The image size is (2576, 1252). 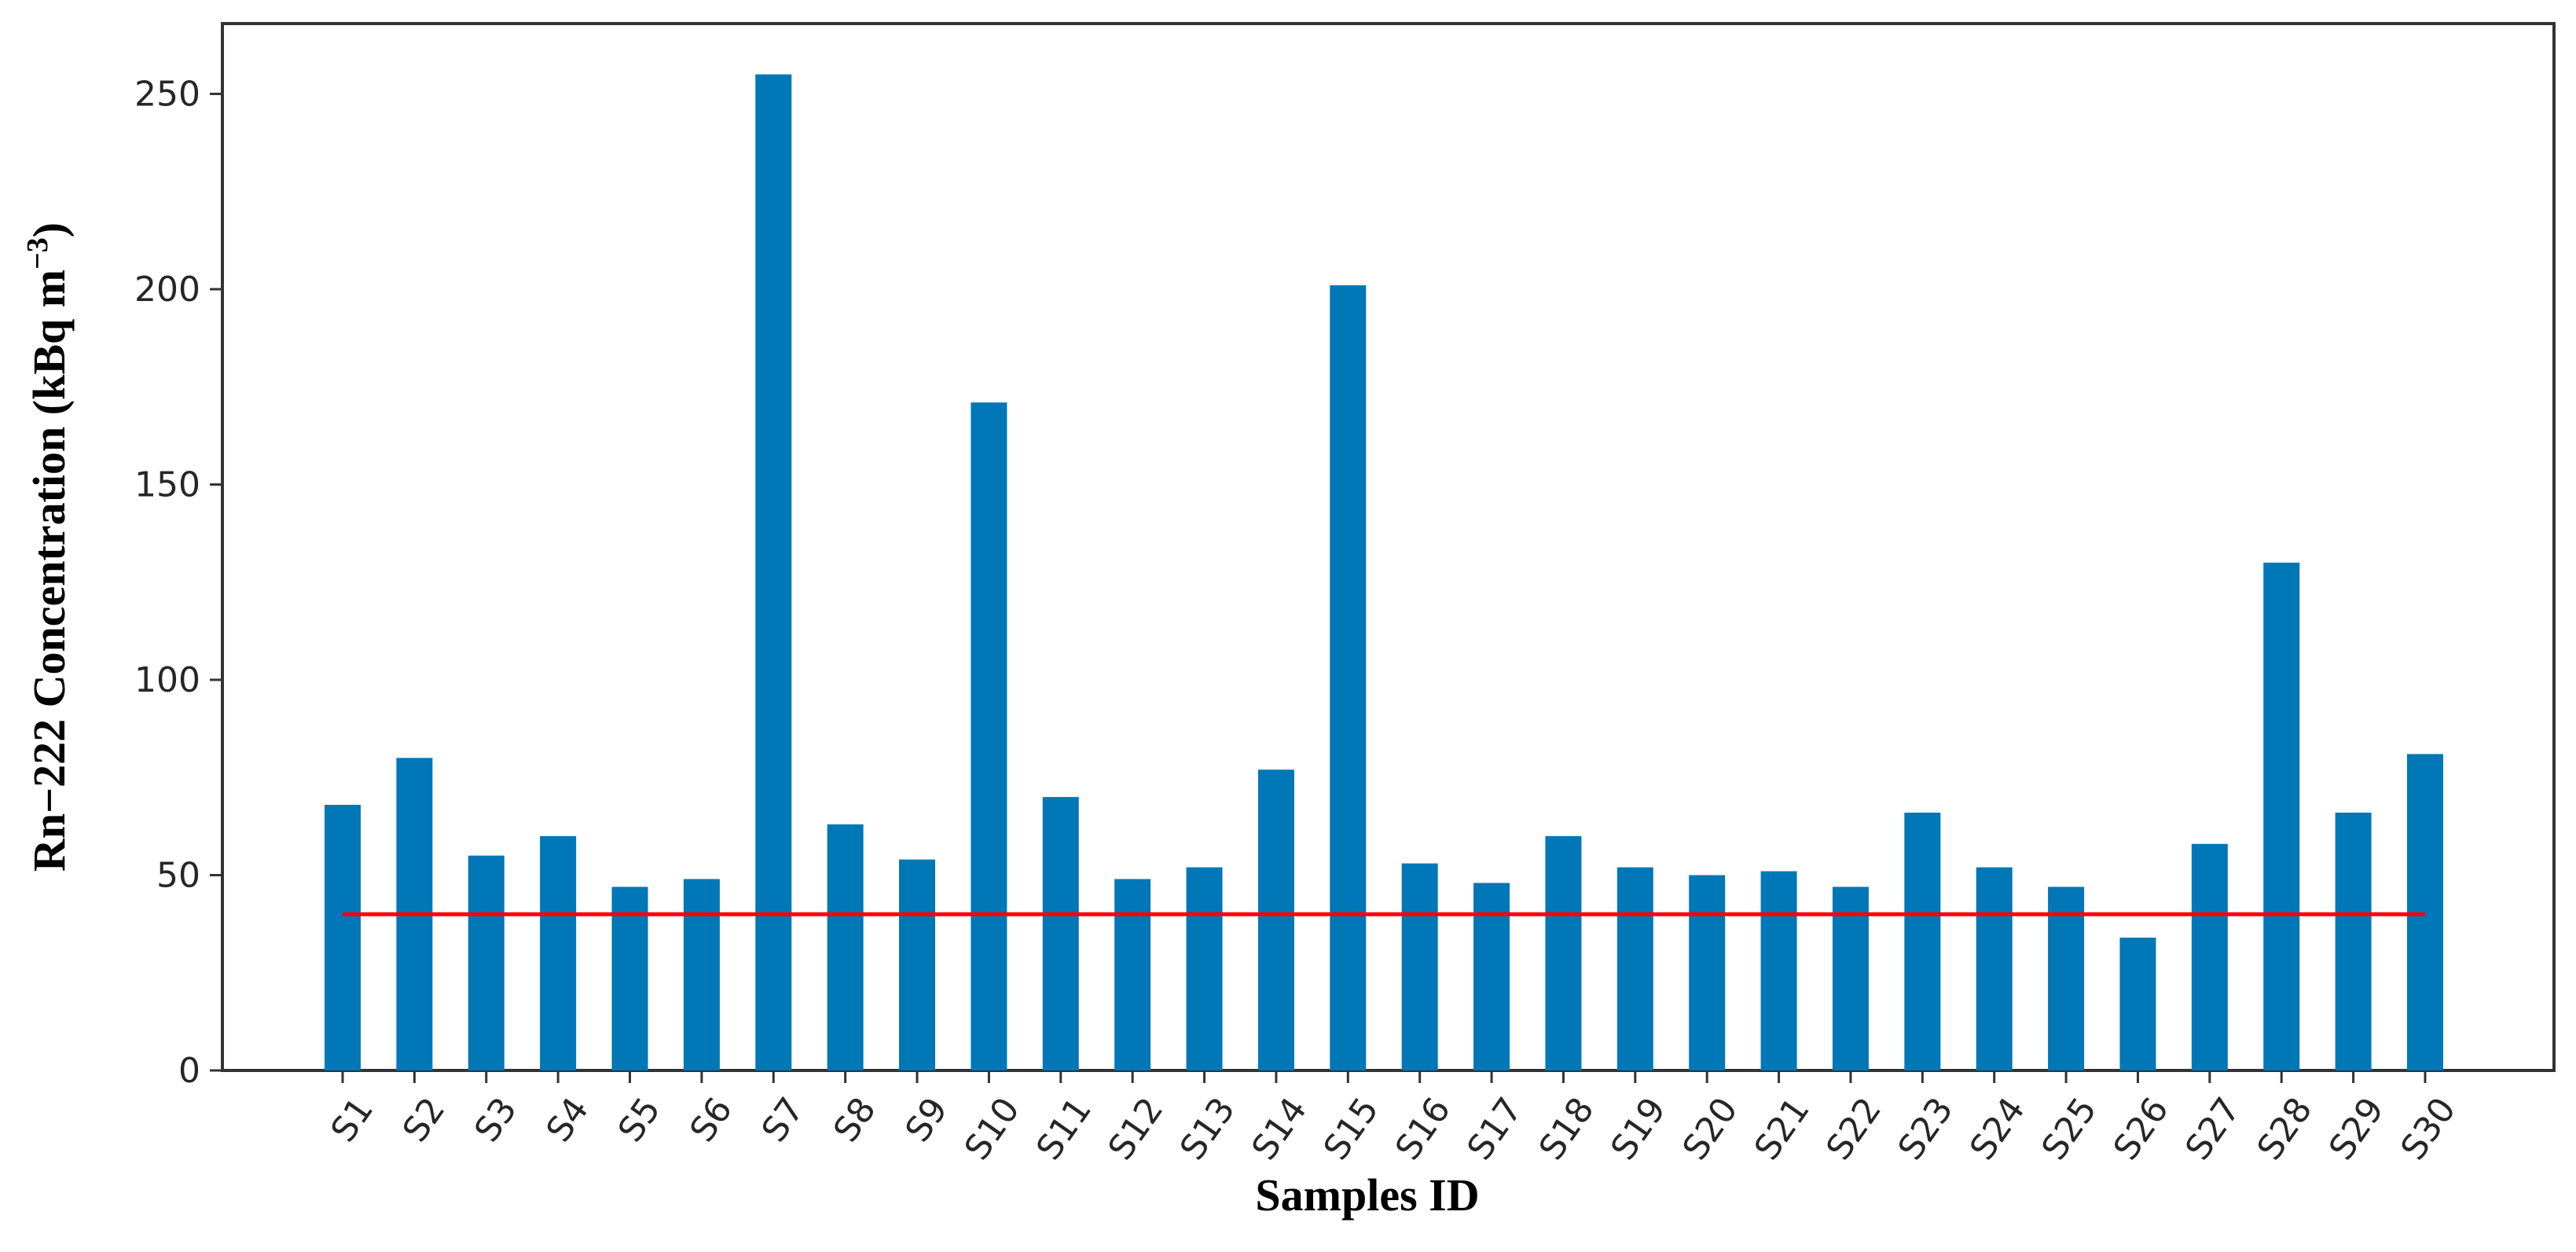 I want to click on x-tick-label-s13: S13, so click(x=1207, y=1128).